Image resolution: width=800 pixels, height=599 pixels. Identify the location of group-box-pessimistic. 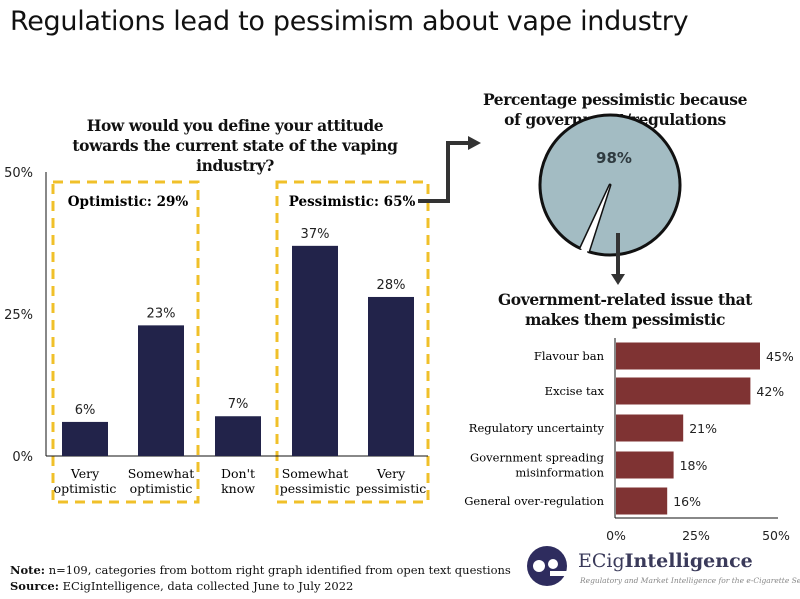
(352, 342).